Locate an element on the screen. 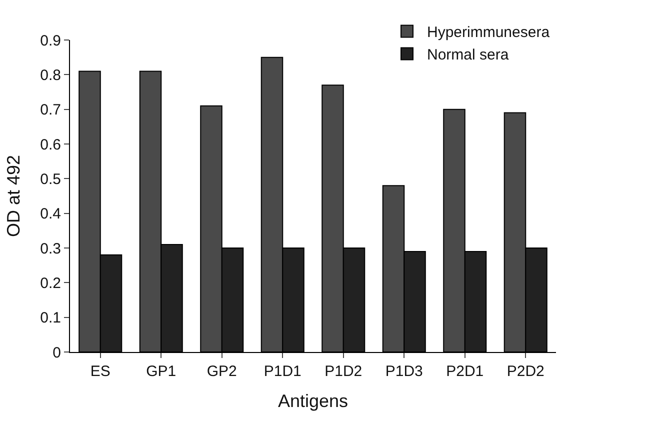 The image size is (646, 422). legend-label: Hyperimmunesera is located at coordinates (488, 33).